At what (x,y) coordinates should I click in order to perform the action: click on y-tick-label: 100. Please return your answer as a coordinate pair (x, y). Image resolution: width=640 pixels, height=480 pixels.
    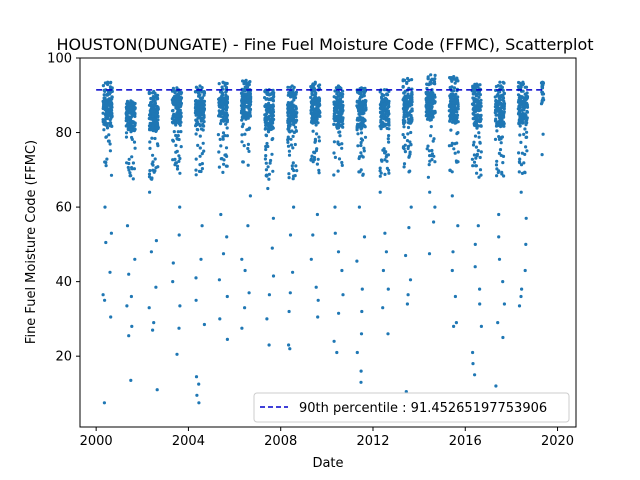
    Looking at the image, I should click on (59, 59).